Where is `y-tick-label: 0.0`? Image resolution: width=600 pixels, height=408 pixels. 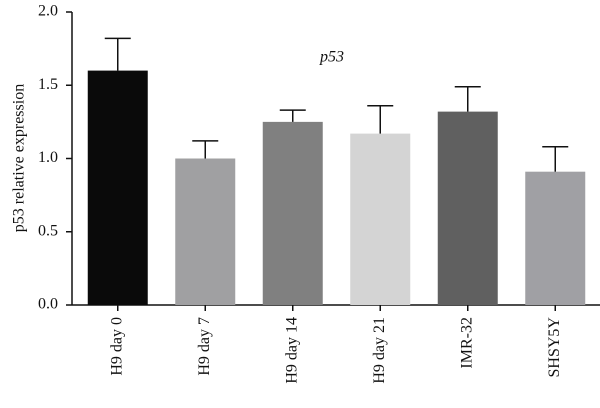
y-tick-label: 0.0 is located at coordinates (48, 304).